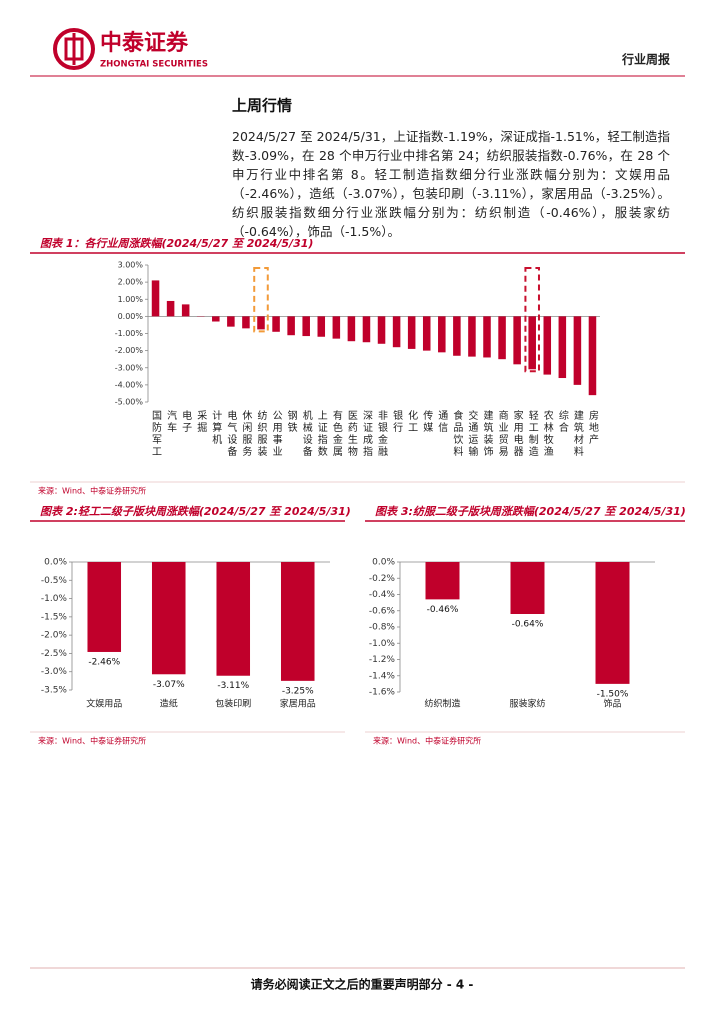 The image size is (724, 1024). Describe the element at coordinates (54, 636) in the screenshot. I see `y-tick-label: -2.0%` at that location.